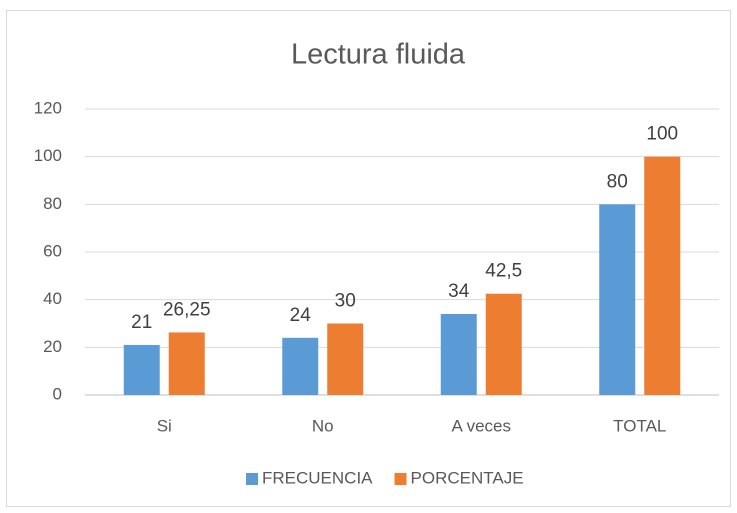 The height and width of the screenshot is (513, 737). I want to click on x-tick-label: TOTAL, so click(639, 425).